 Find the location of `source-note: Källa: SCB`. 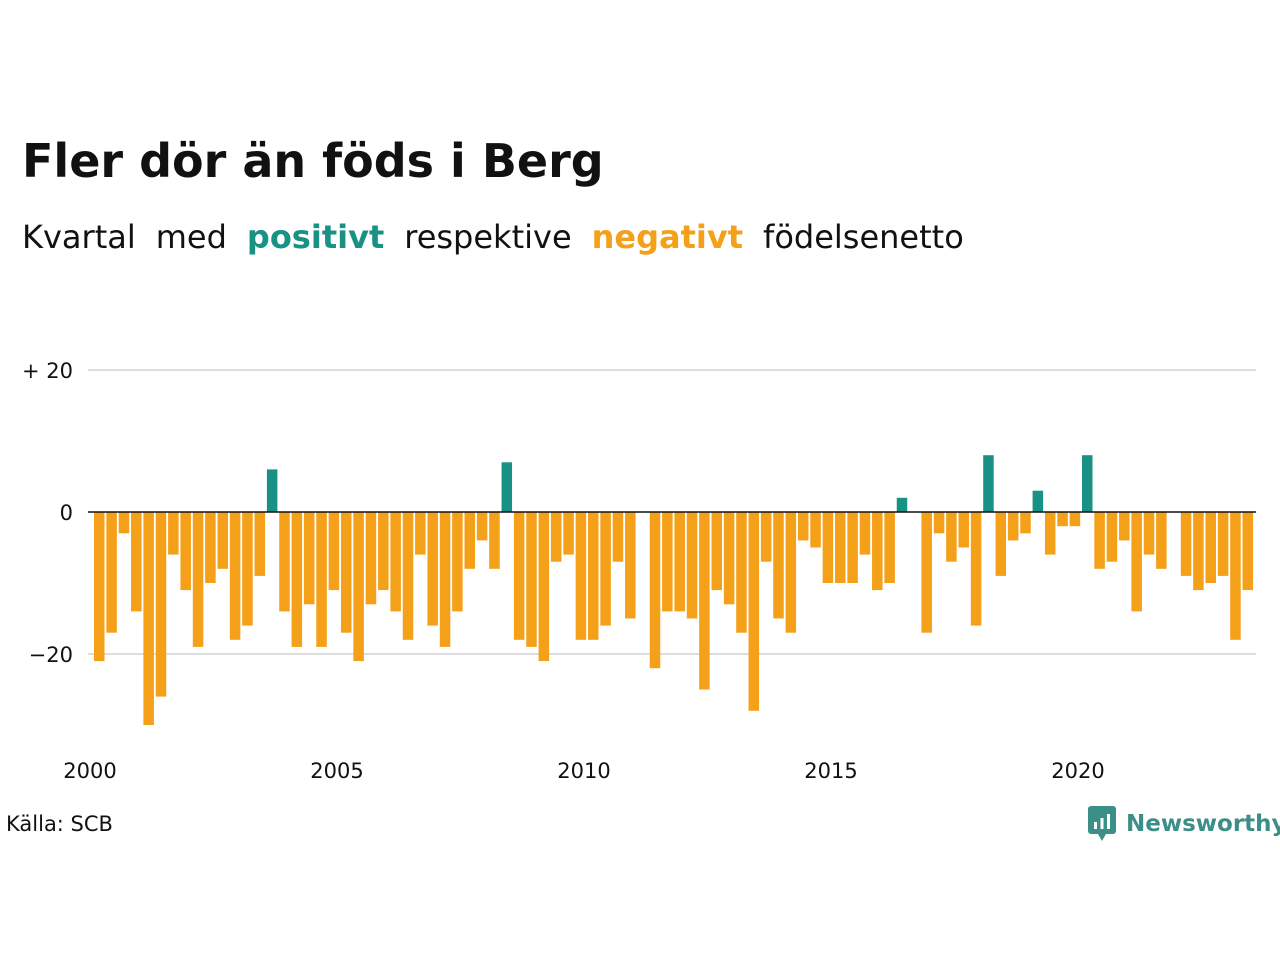

source-note: Källa: SCB is located at coordinates (59, 824).